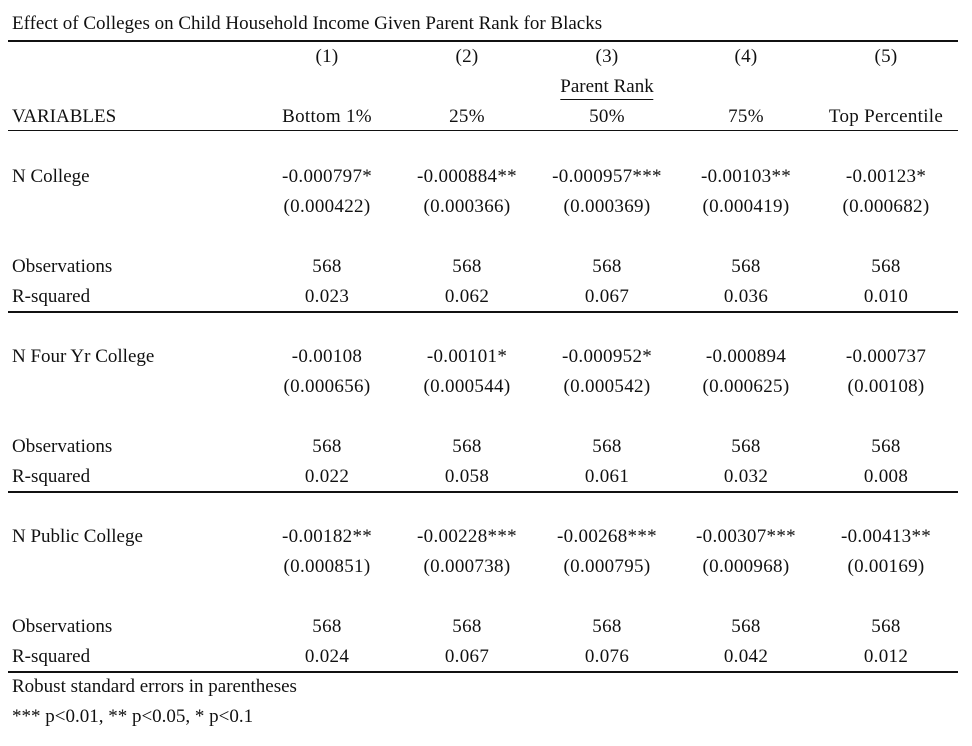  Describe the element at coordinates (746, 356) in the screenshot. I see `coefficient-value: -0.000894` at that location.